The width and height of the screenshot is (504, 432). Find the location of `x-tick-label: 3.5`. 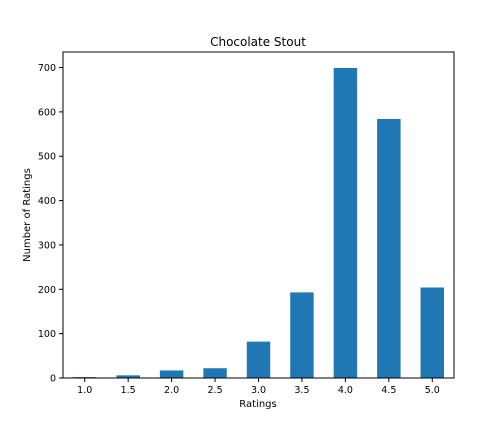

x-tick-label: 3.5 is located at coordinates (301, 390).